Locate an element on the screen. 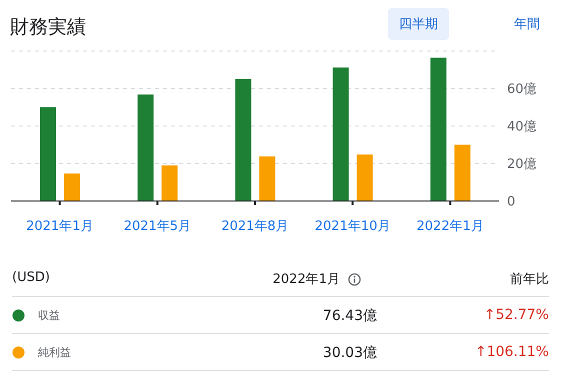 The height and width of the screenshot is (375, 561). text: 前年比 is located at coordinates (529, 279).